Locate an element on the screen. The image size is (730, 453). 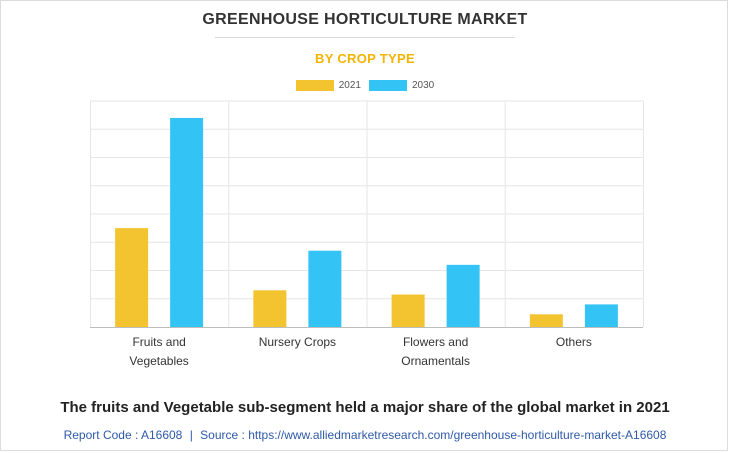
legend-label-2030: 2030 is located at coordinates (423, 85).